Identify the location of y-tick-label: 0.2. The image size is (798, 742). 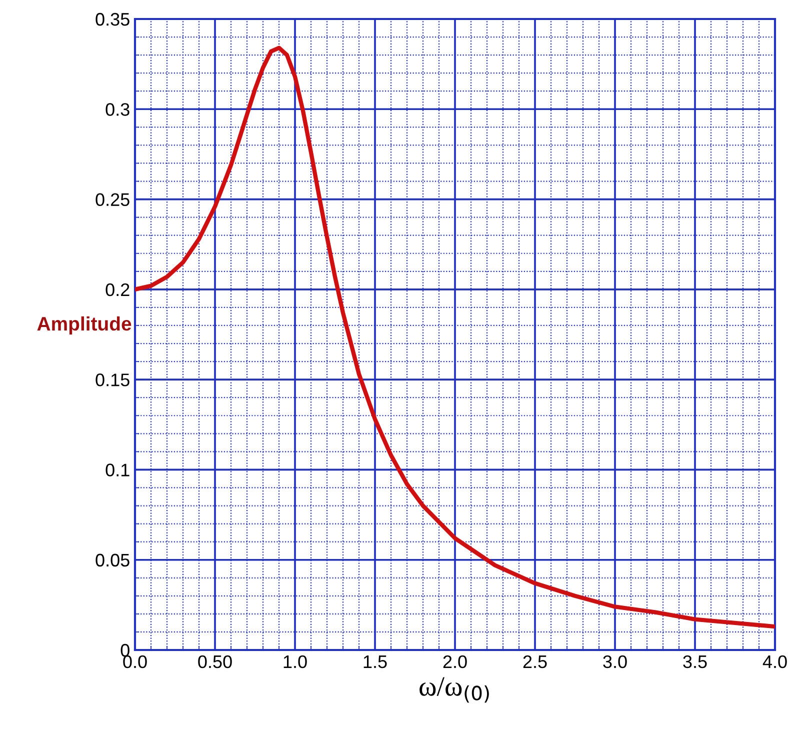
(118, 289).